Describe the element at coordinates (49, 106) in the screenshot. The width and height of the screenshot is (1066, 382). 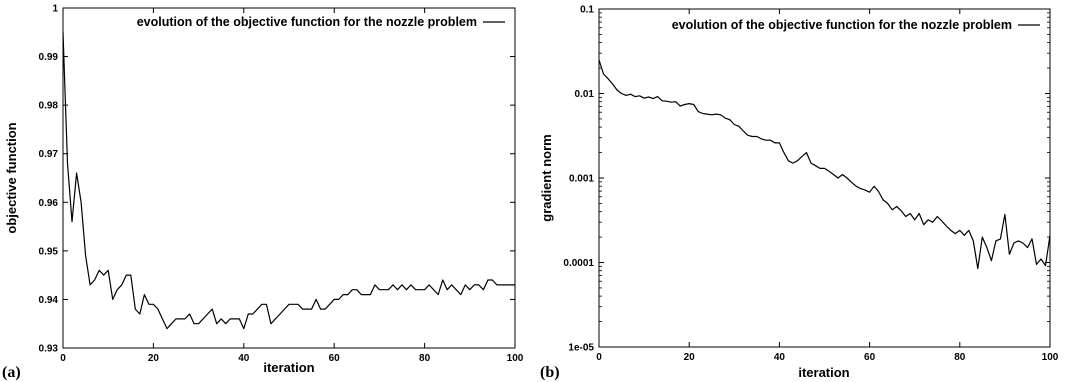
I see `y-tick-label-a: 0.98` at that location.